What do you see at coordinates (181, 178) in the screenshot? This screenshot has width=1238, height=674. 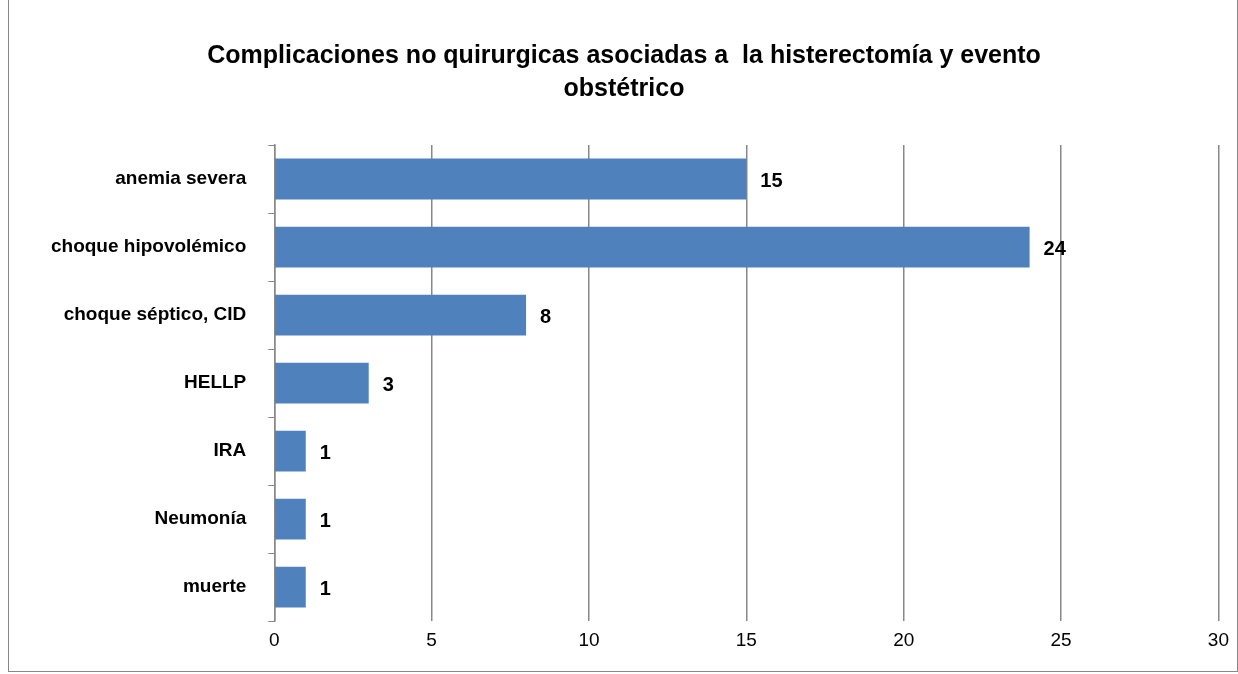 I see `y-tick-label: anemia severa` at bounding box center [181, 178].